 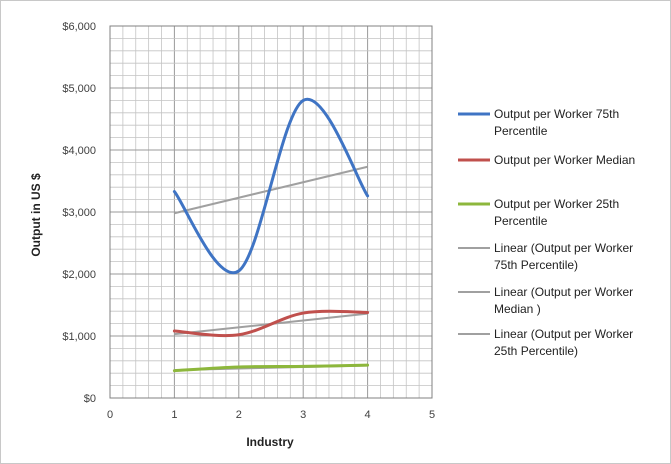 What do you see at coordinates (90, 399) in the screenshot?
I see `y-tick-label: $0` at bounding box center [90, 399].